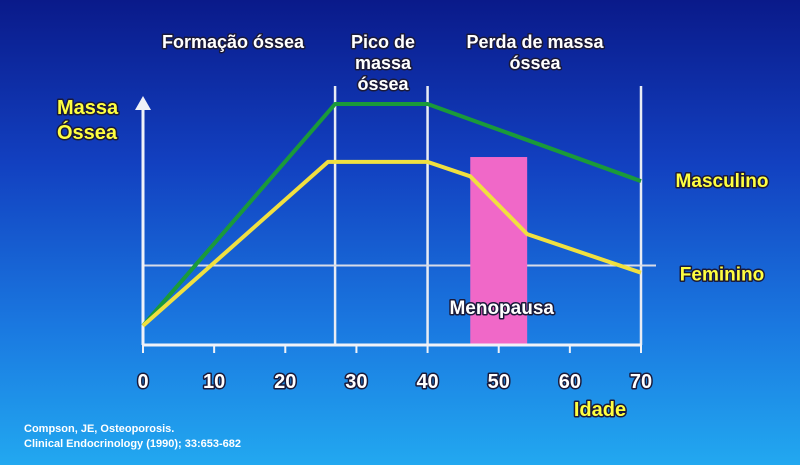 This screenshot has height=465, width=800. I want to click on x-tick-label-30: 30, so click(356, 382).